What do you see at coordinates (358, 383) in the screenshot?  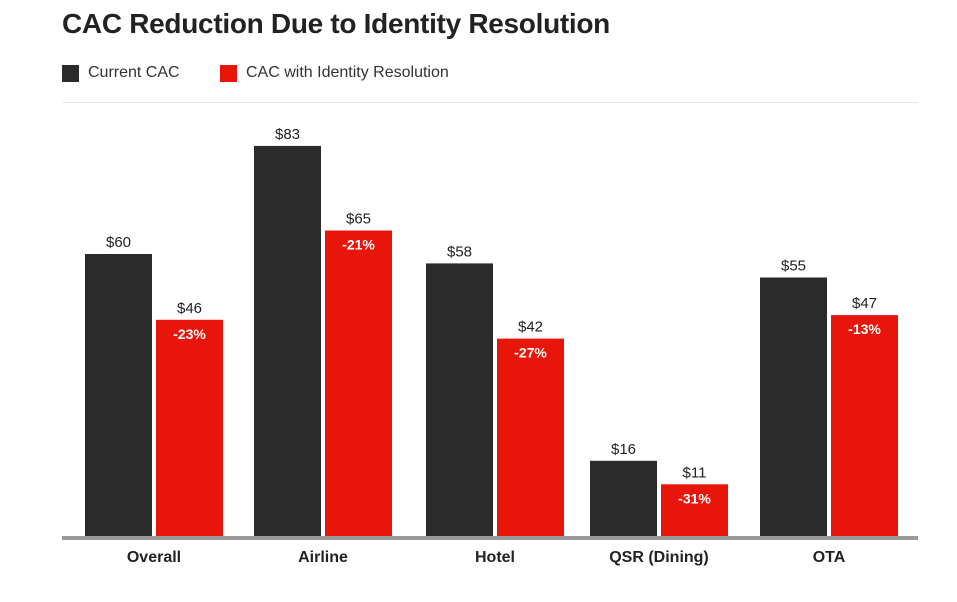 I see `bar-identity-airline` at bounding box center [358, 383].